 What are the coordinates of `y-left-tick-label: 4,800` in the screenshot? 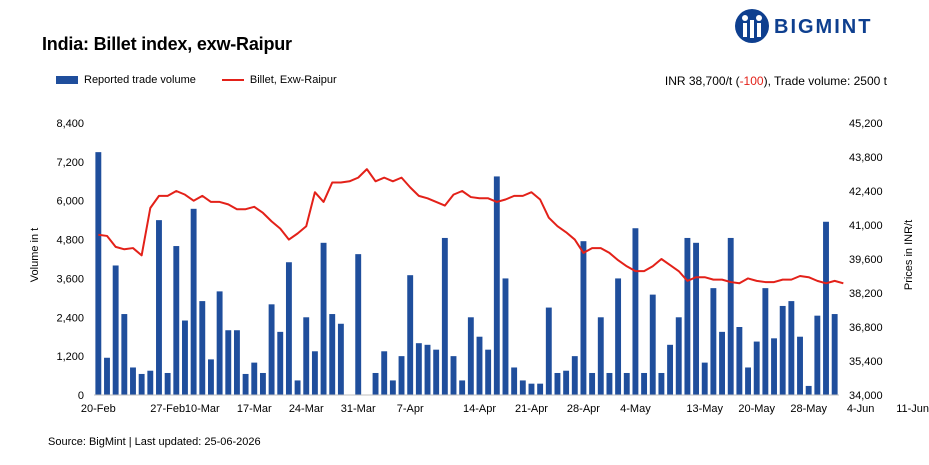 It's located at (70, 241).